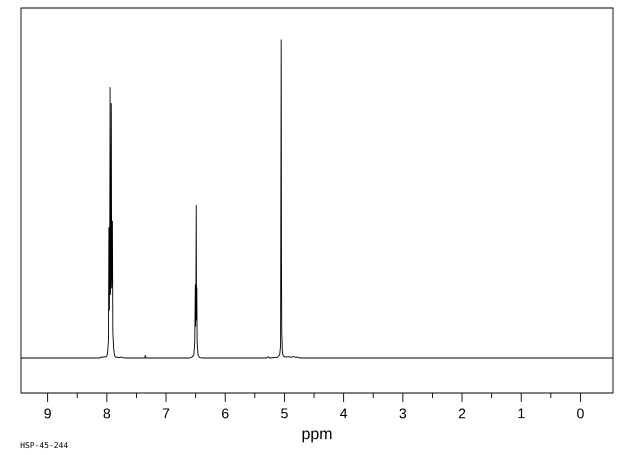  Describe the element at coordinates (107, 413) in the screenshot. I see `x-tick-label: 8` at that location.